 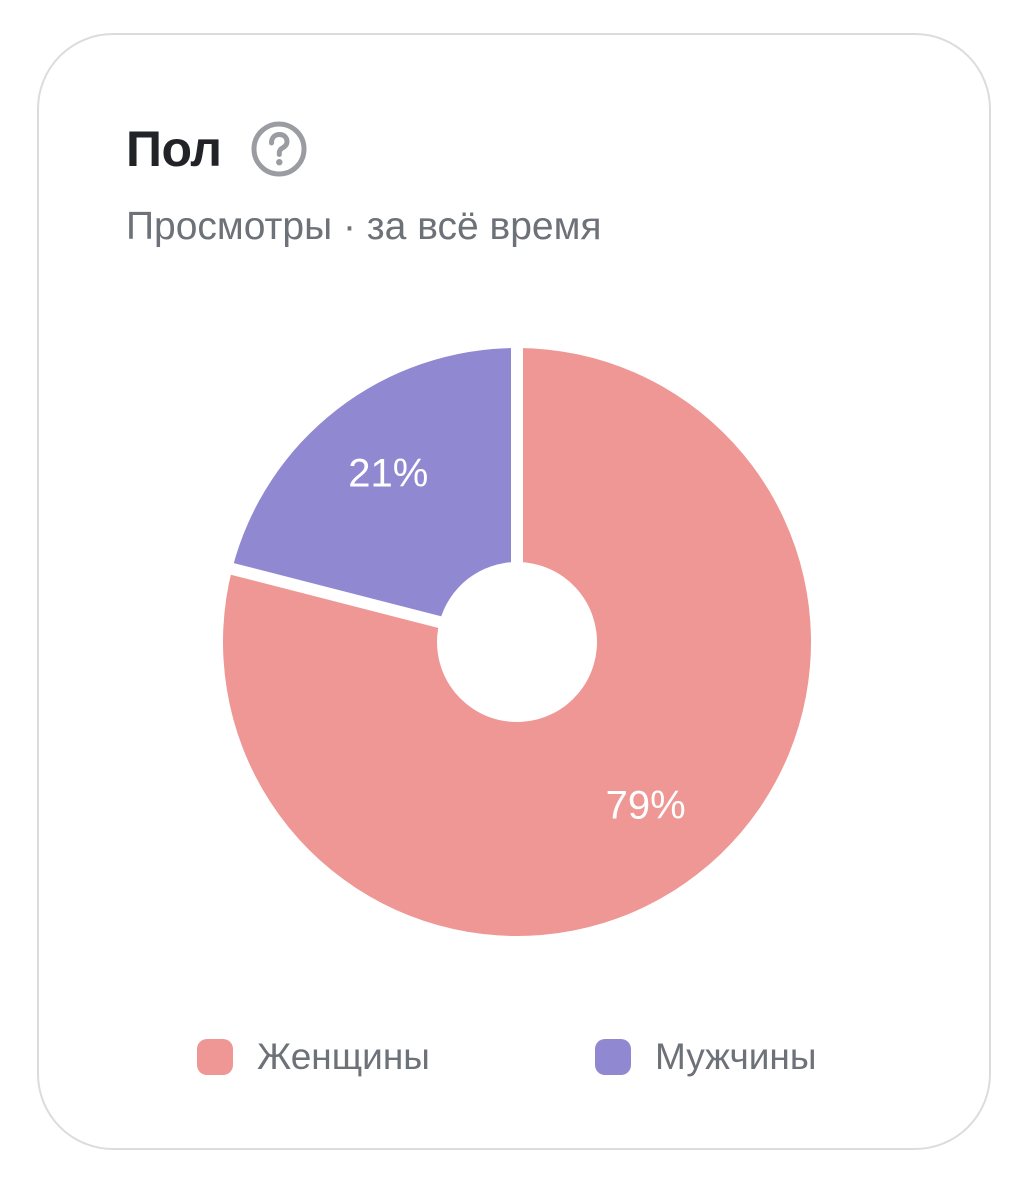 What do you see at coordinates (516, 1057) in the screenshot?
I see `chart-legend: Женщины Мужчины` at bounding box center [516, 1057].